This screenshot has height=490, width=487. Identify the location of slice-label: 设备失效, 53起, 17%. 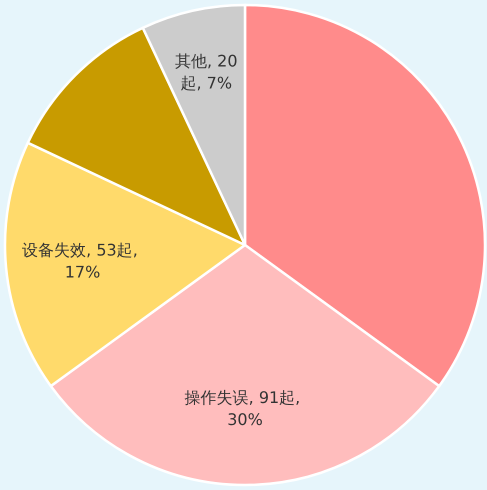
(82, 261).